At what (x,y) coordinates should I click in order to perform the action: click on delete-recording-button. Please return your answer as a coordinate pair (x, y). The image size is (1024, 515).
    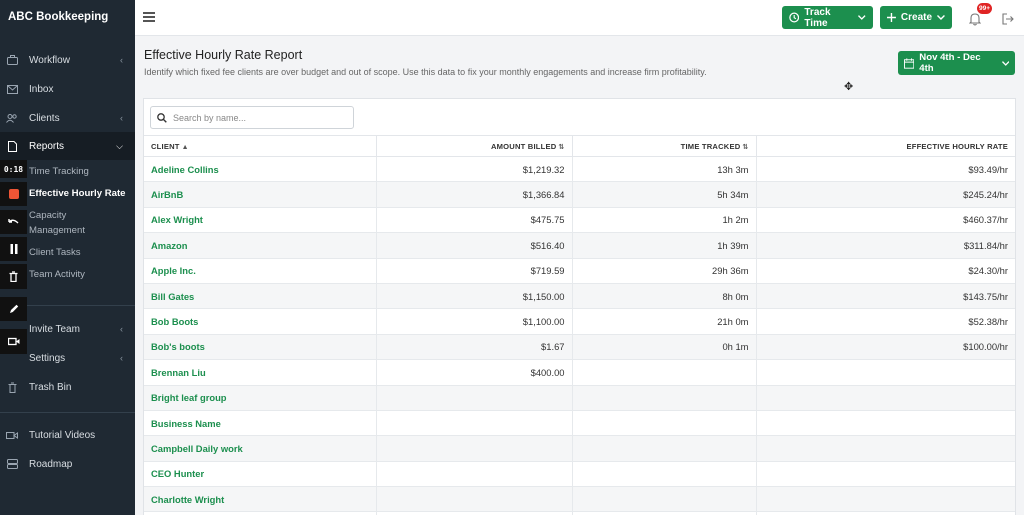
    Looking at the image, I should click on (13, 276).